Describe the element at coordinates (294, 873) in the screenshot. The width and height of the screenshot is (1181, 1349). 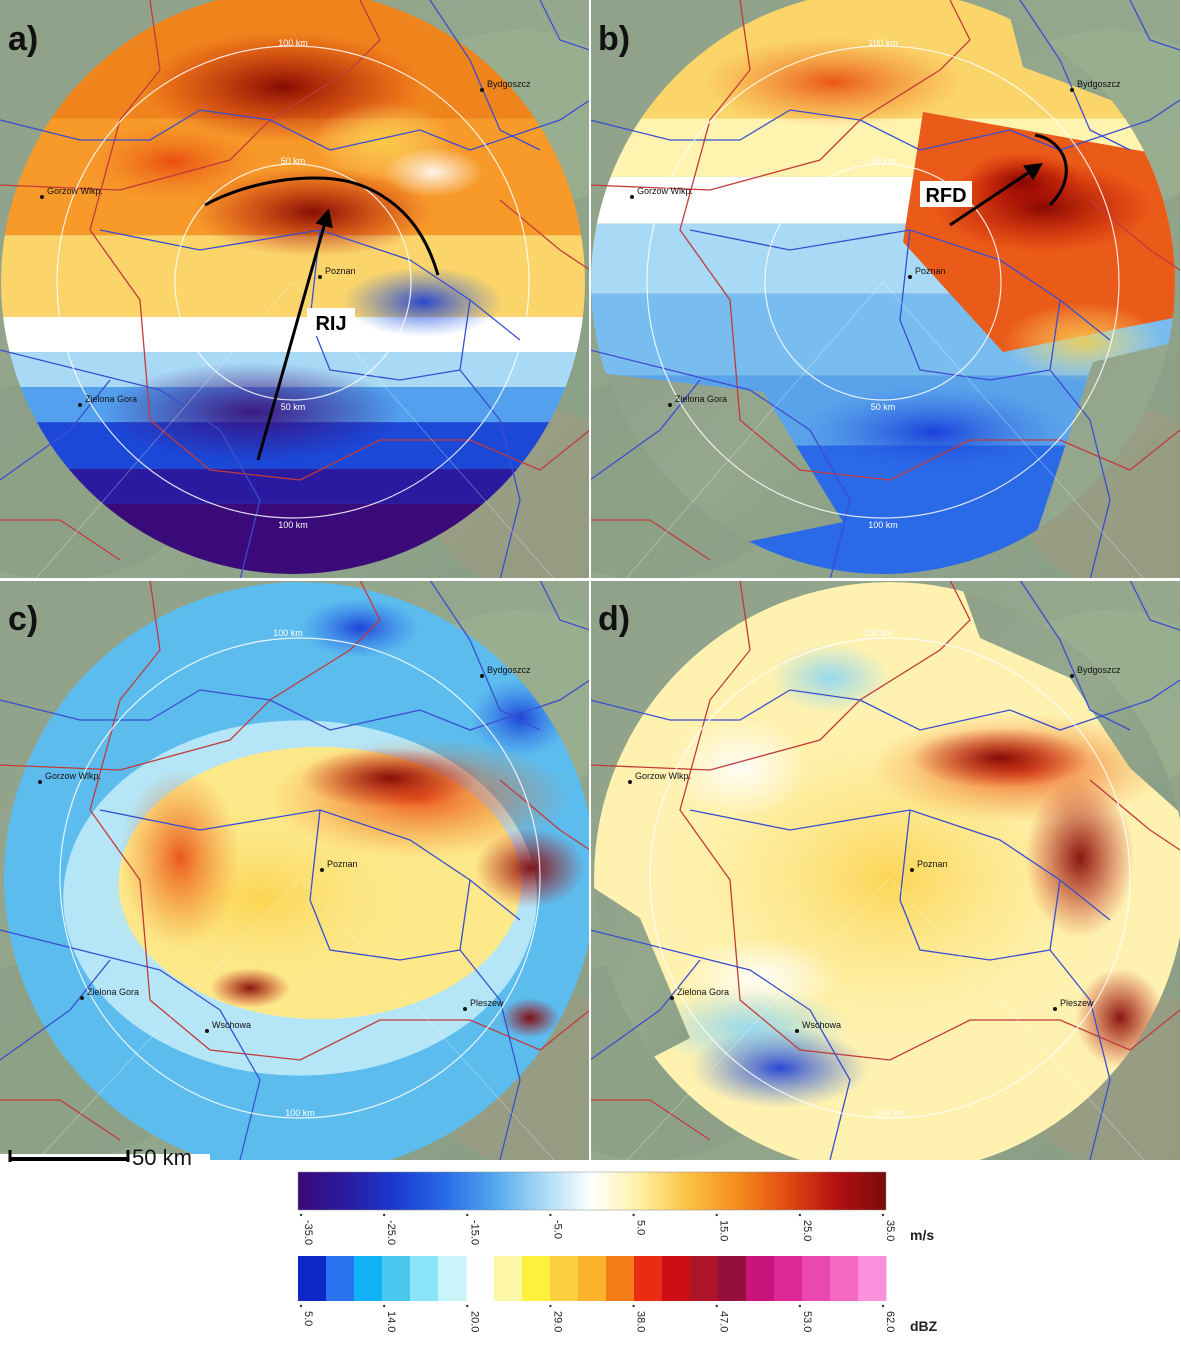
I see `range-labels: 100 km 100 km` at that location.